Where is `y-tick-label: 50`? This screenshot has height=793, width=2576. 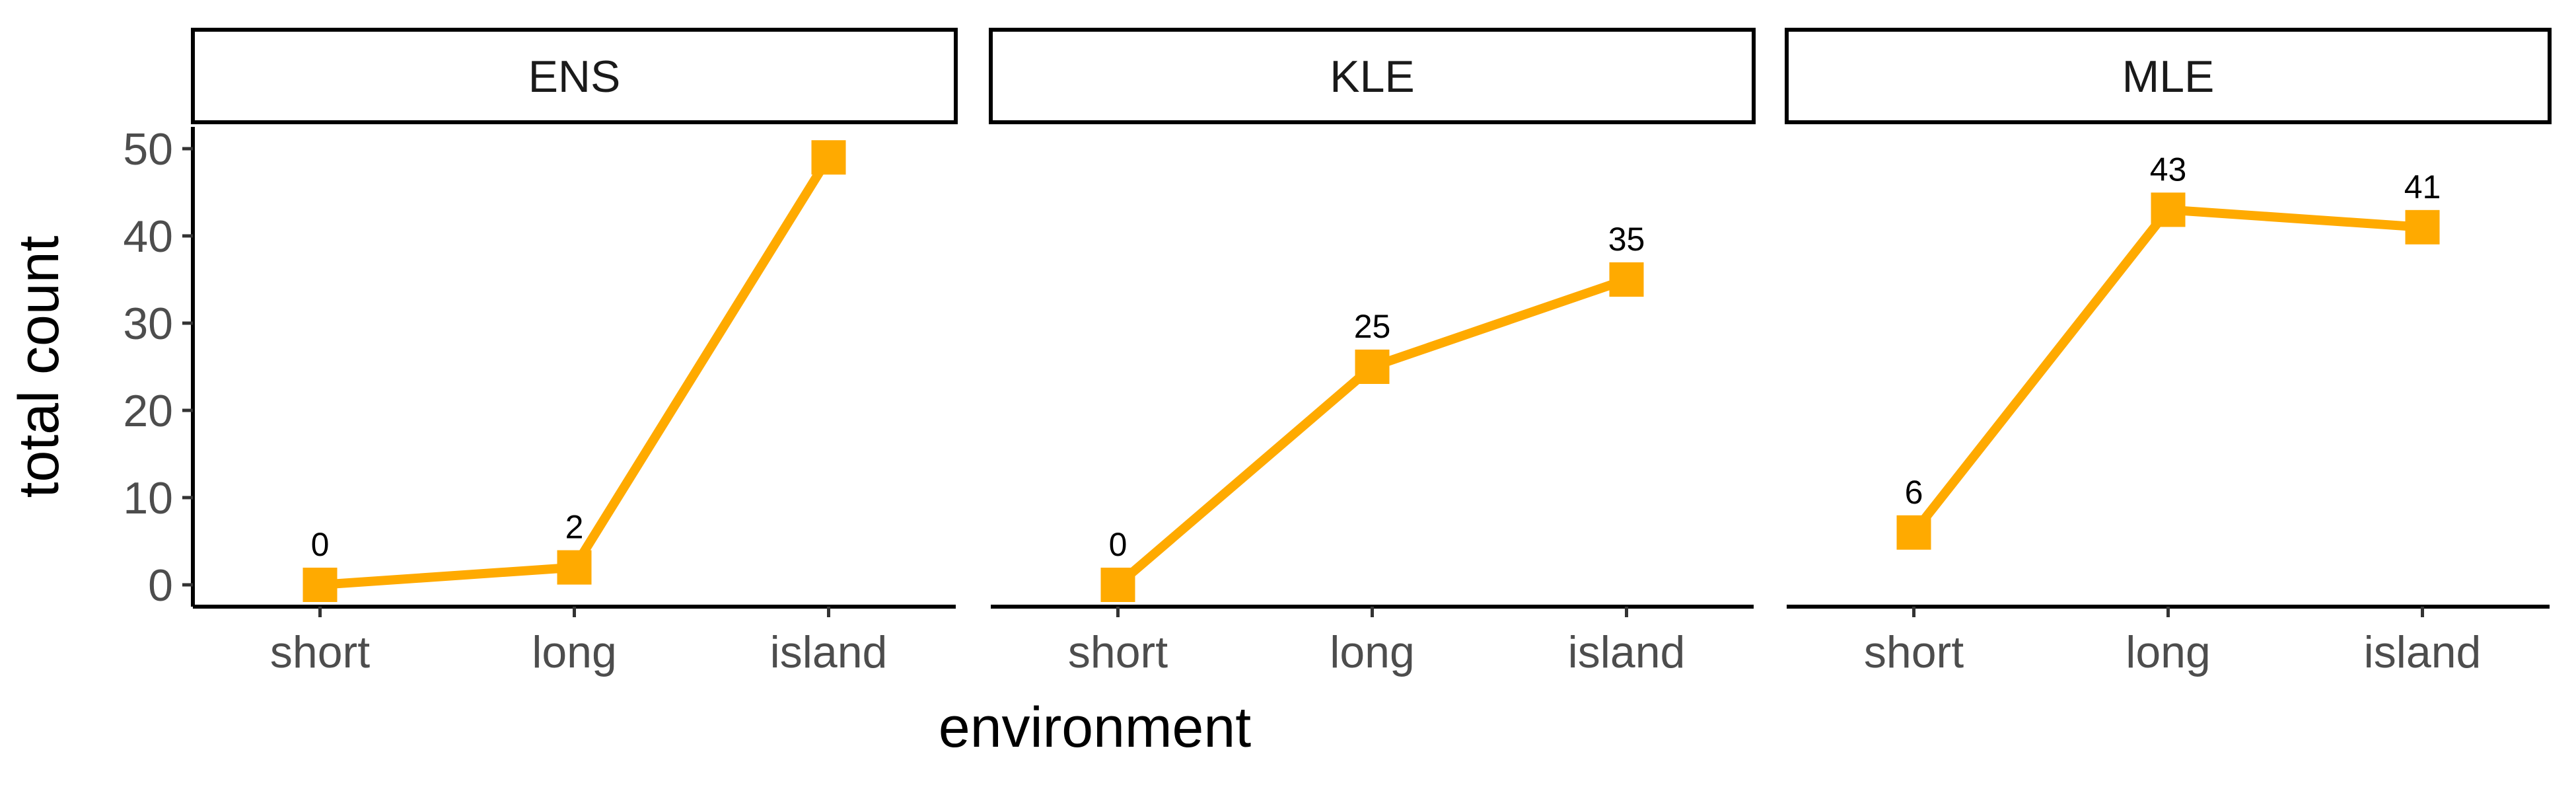 y-tick-label: 50 is located at coordinates (148, 149).